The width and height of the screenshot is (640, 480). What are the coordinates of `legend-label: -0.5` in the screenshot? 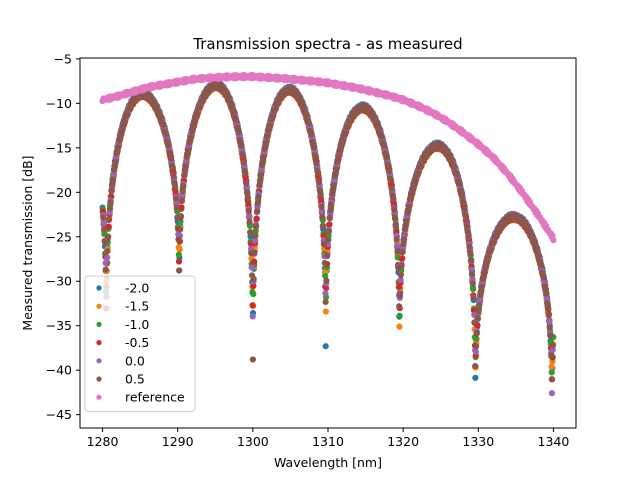 It's located at (137, 342).